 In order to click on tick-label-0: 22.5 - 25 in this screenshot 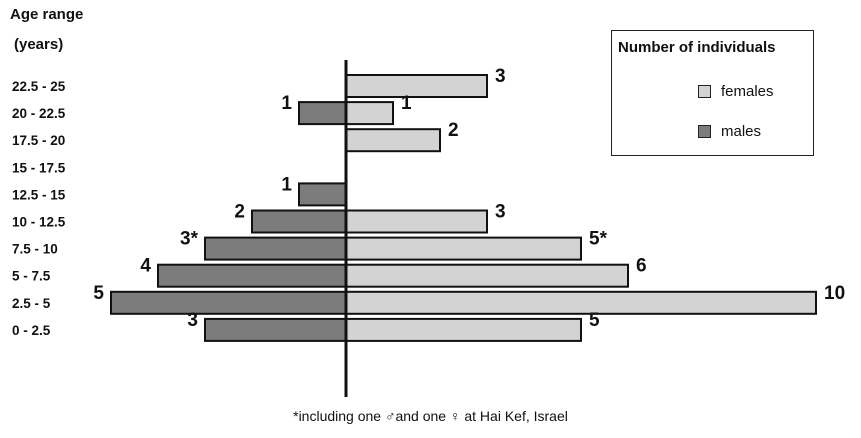, I will do `click(39, 86)`.